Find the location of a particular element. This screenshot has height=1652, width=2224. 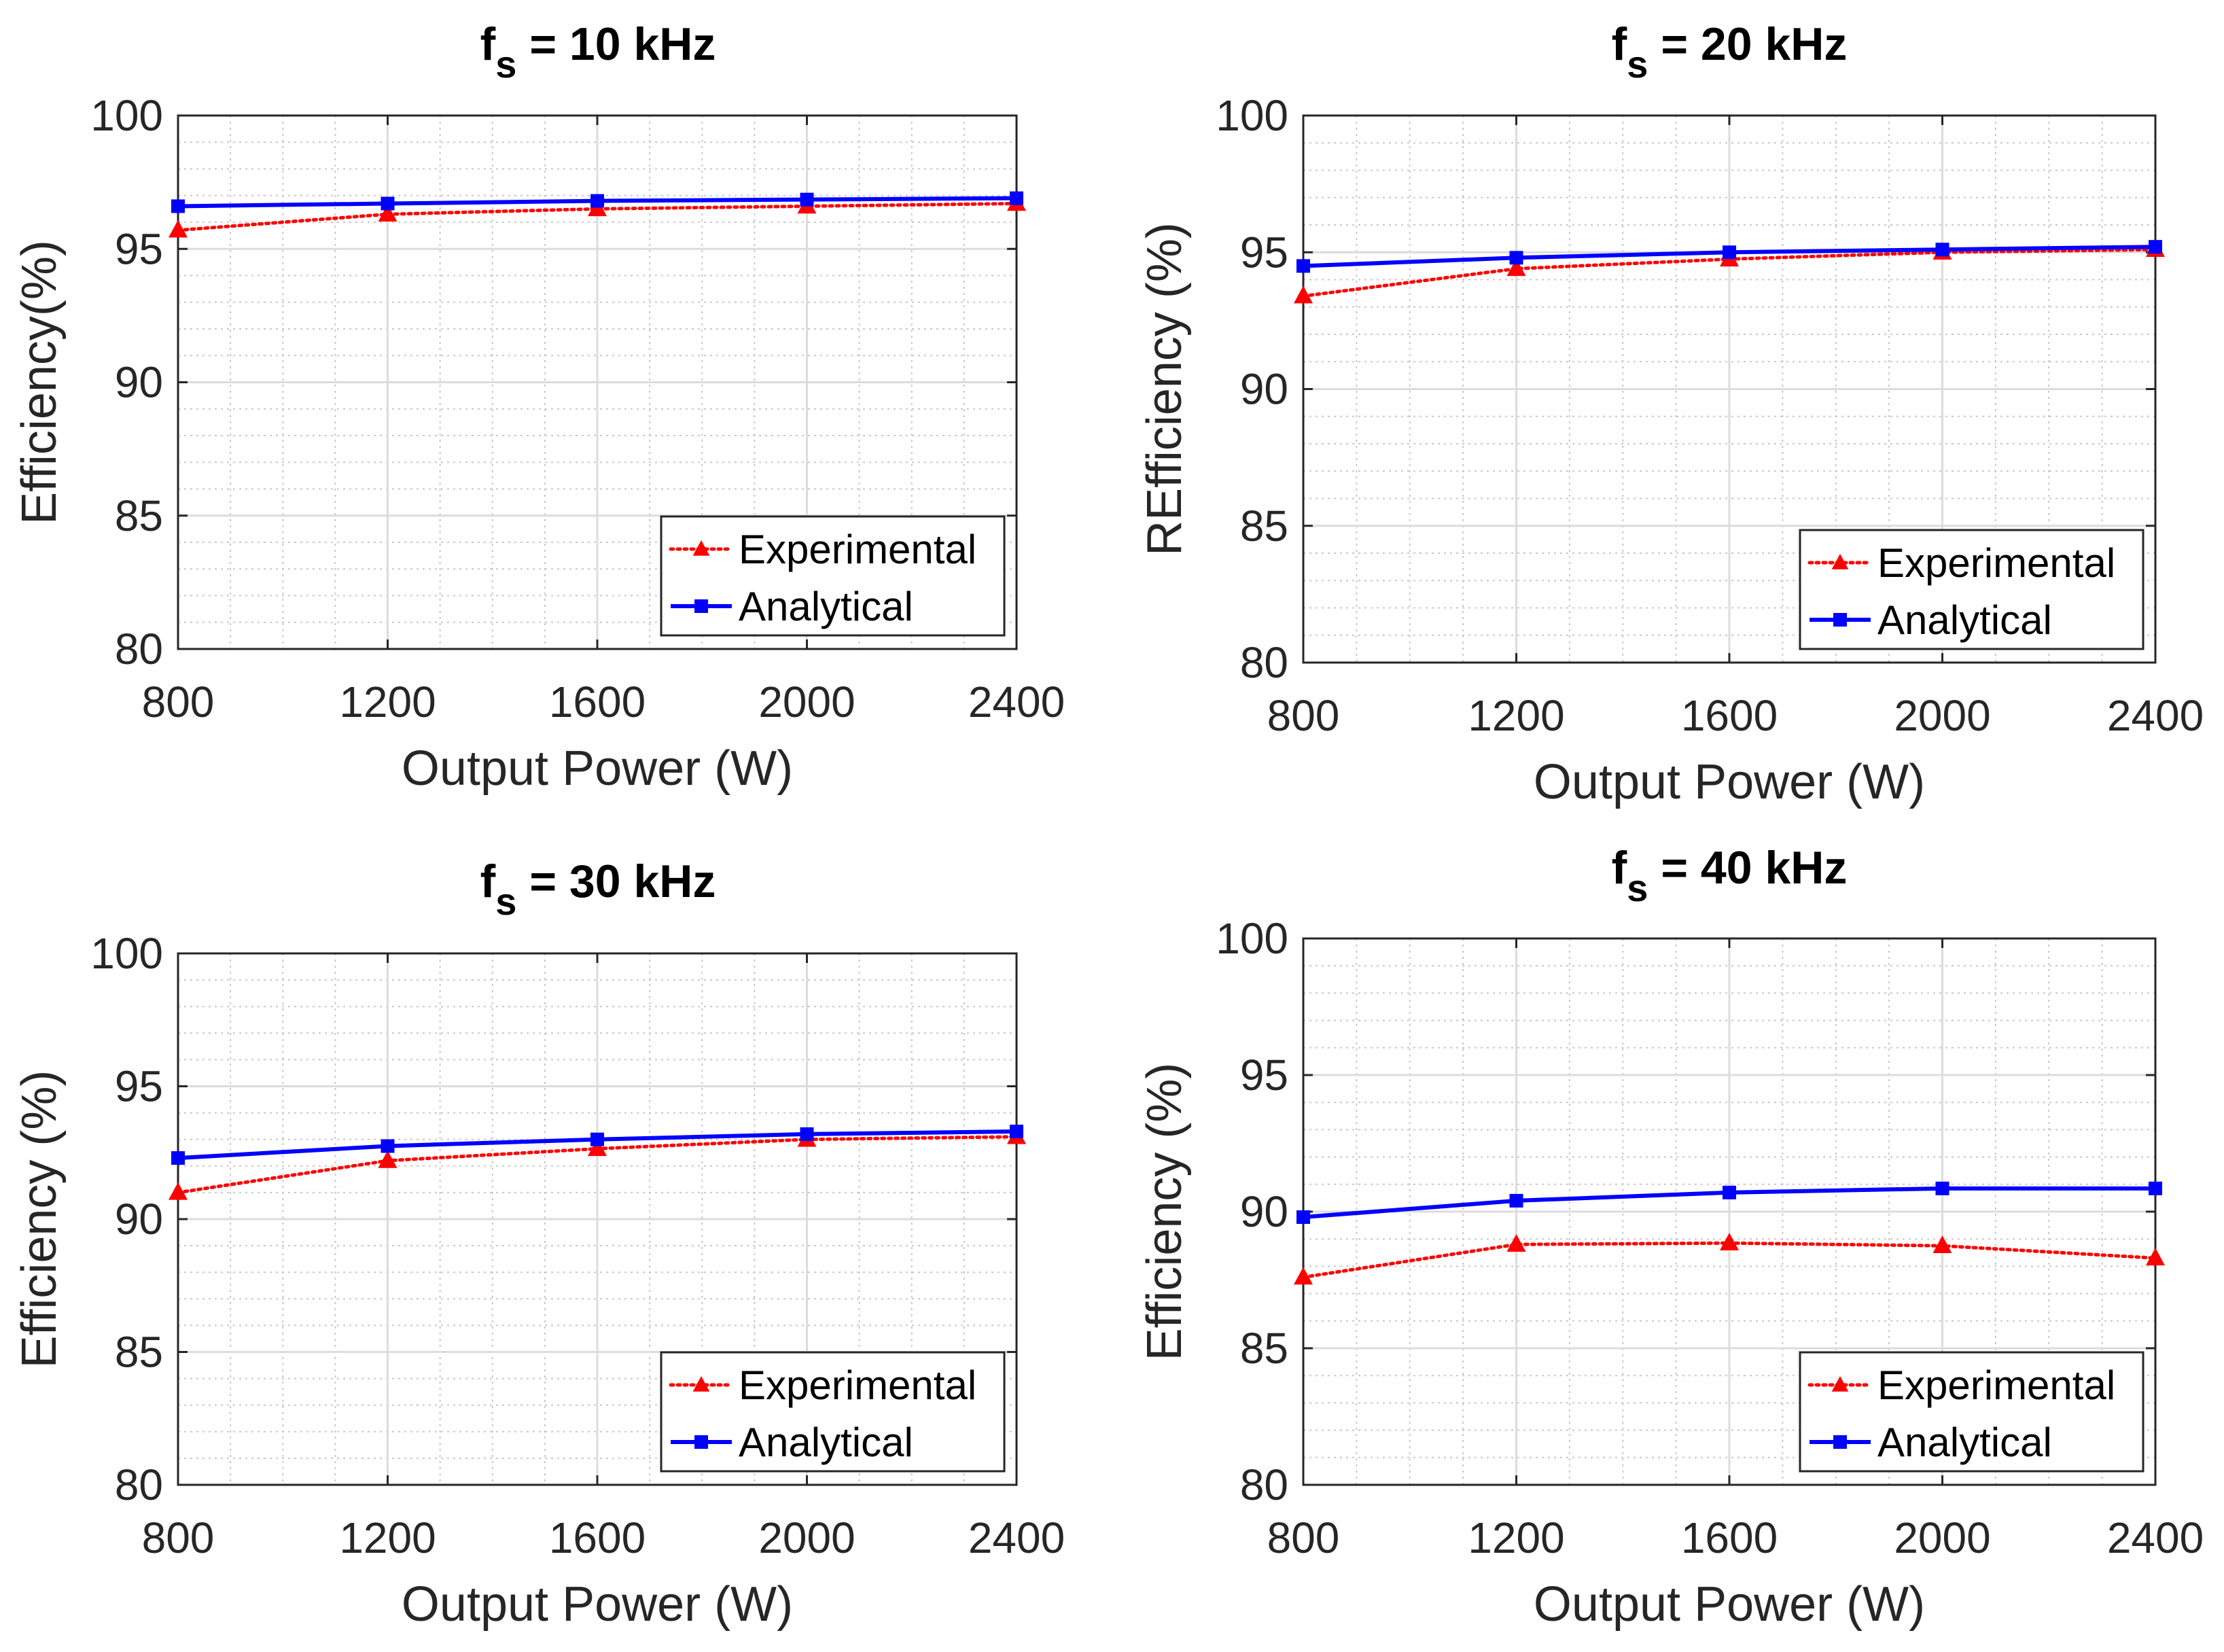

y-axis-label: Efficiency(%) is located at coordinates (39, 382).